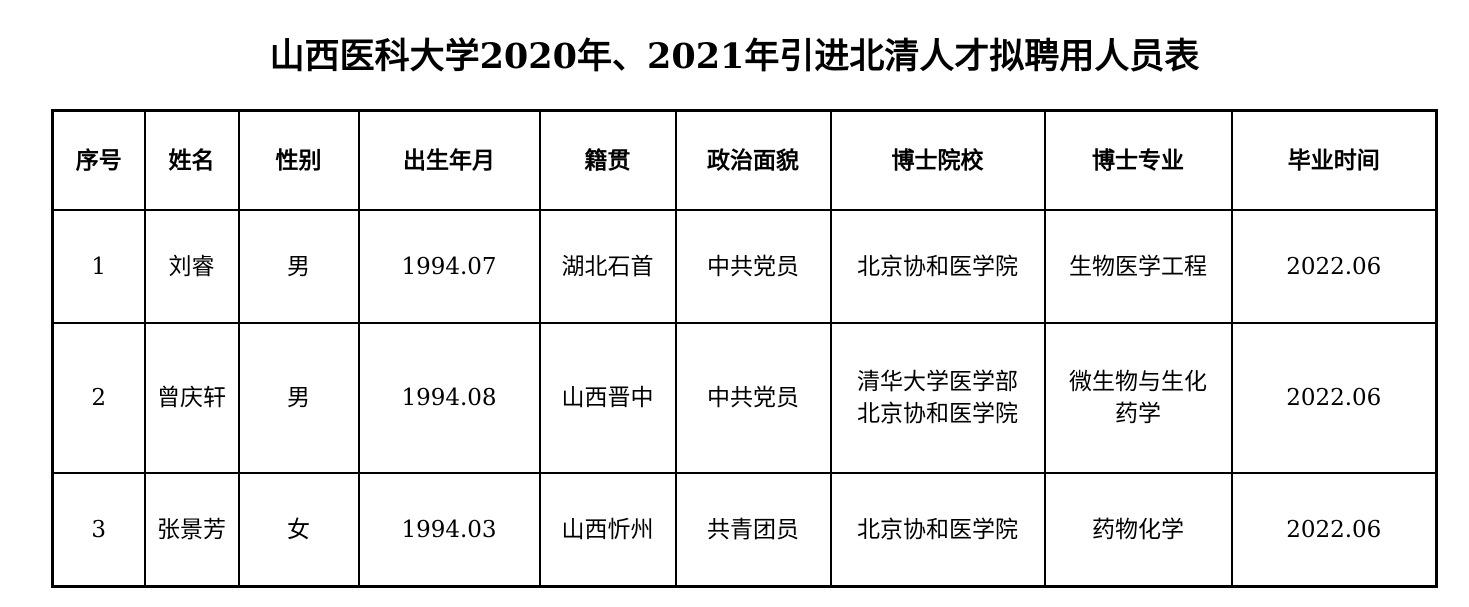 Image resolution: width=1469 pixels, height=607 pixels. Describe the element at coordinates (191, 530) in the screenshot. I see `cell-name: 张景芳` at that location.